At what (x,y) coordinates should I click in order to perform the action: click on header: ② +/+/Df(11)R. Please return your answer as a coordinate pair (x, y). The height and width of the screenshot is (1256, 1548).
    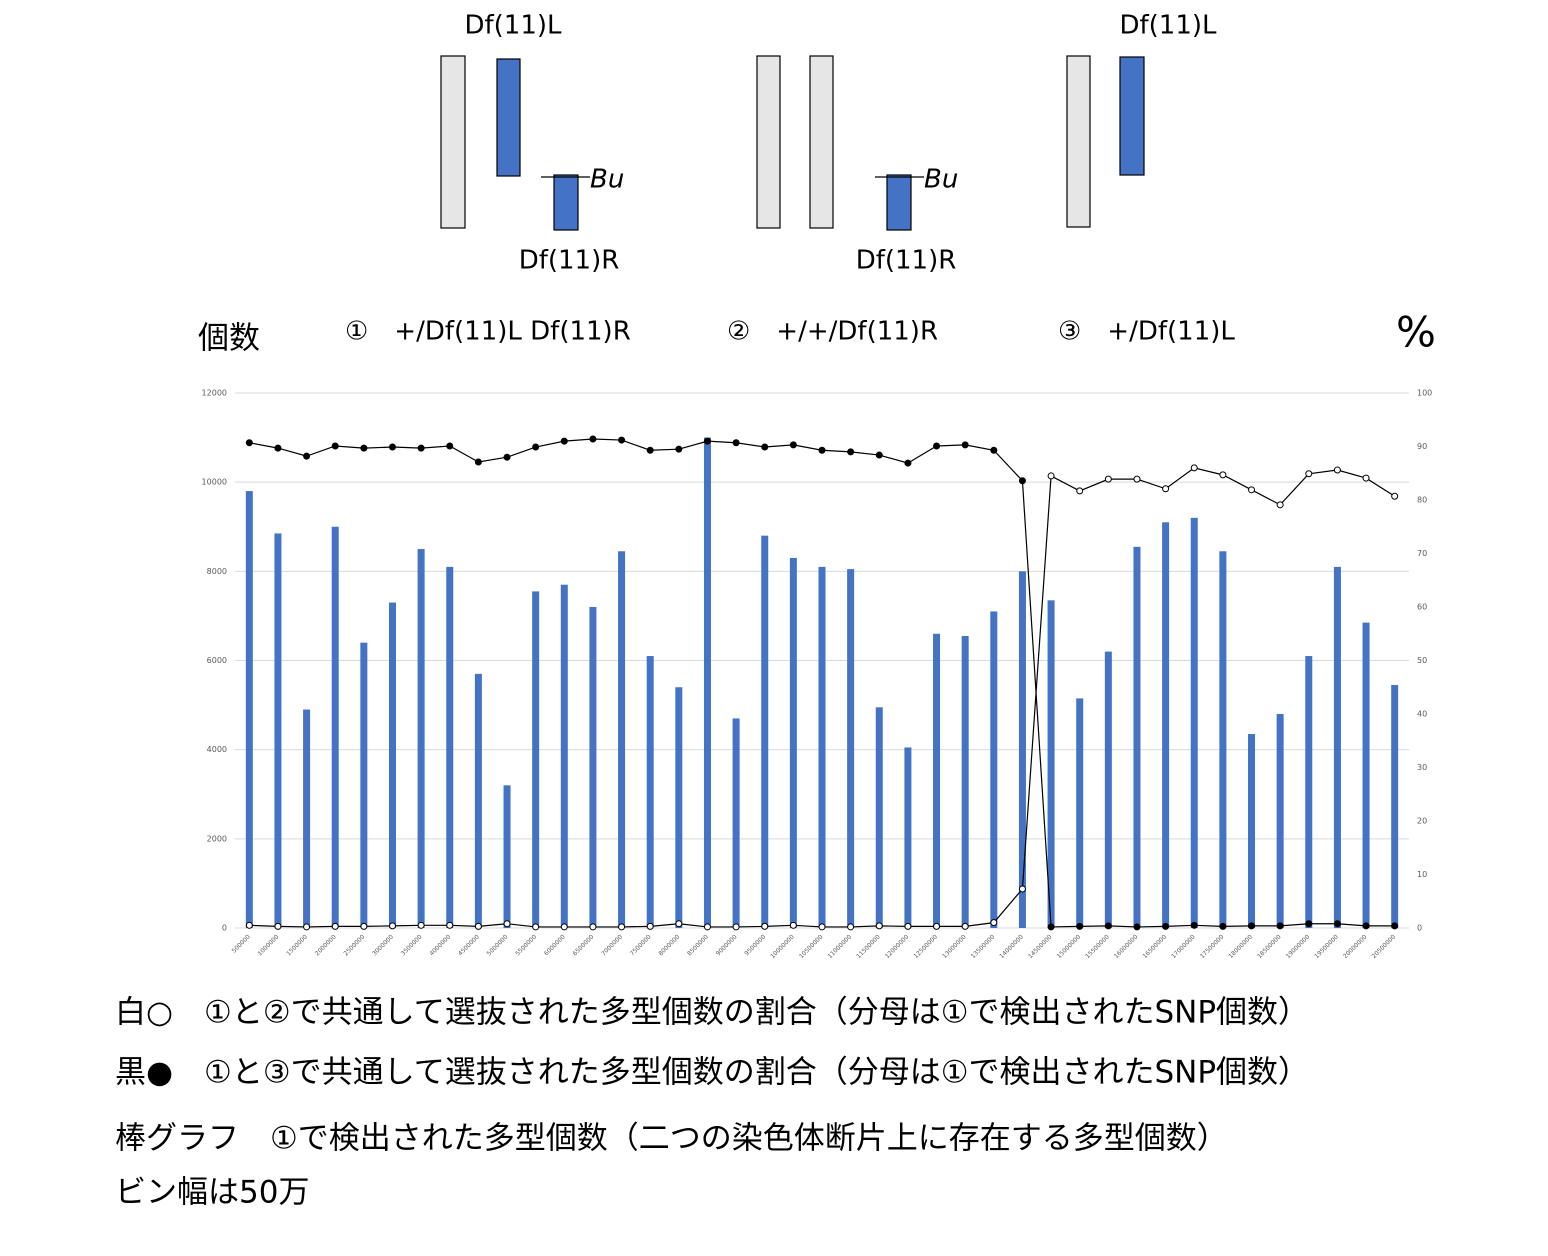
    Looking at the image, I should click on (832, 332).